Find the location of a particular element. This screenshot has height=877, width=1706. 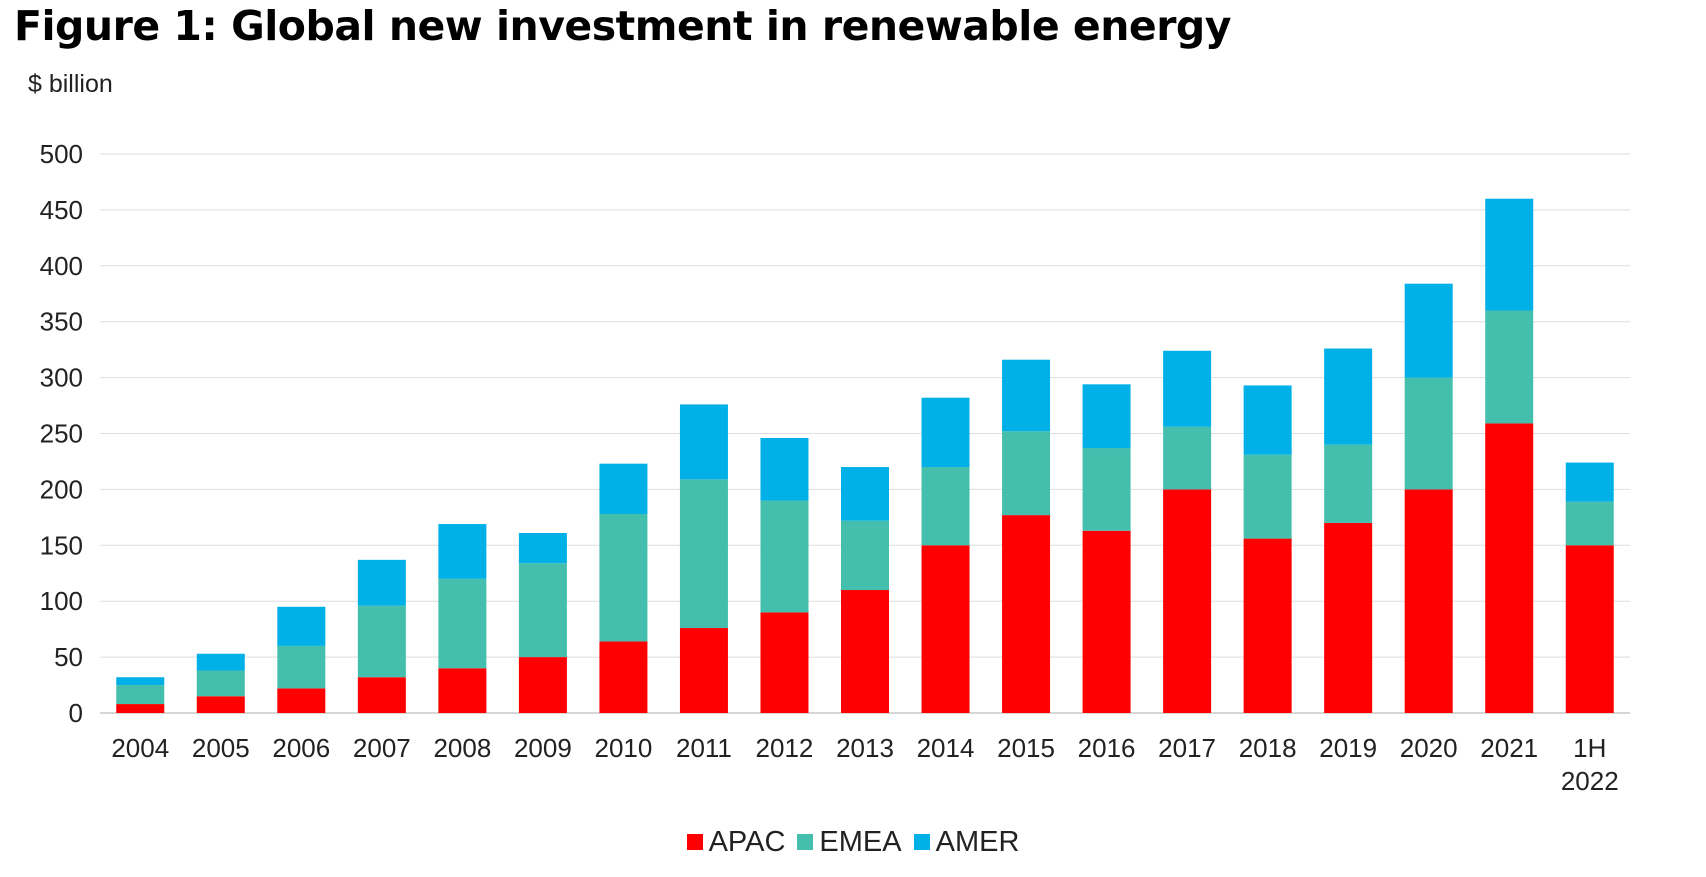

y-axis-unit-label: $ billion is located at coordinates (70, 84).